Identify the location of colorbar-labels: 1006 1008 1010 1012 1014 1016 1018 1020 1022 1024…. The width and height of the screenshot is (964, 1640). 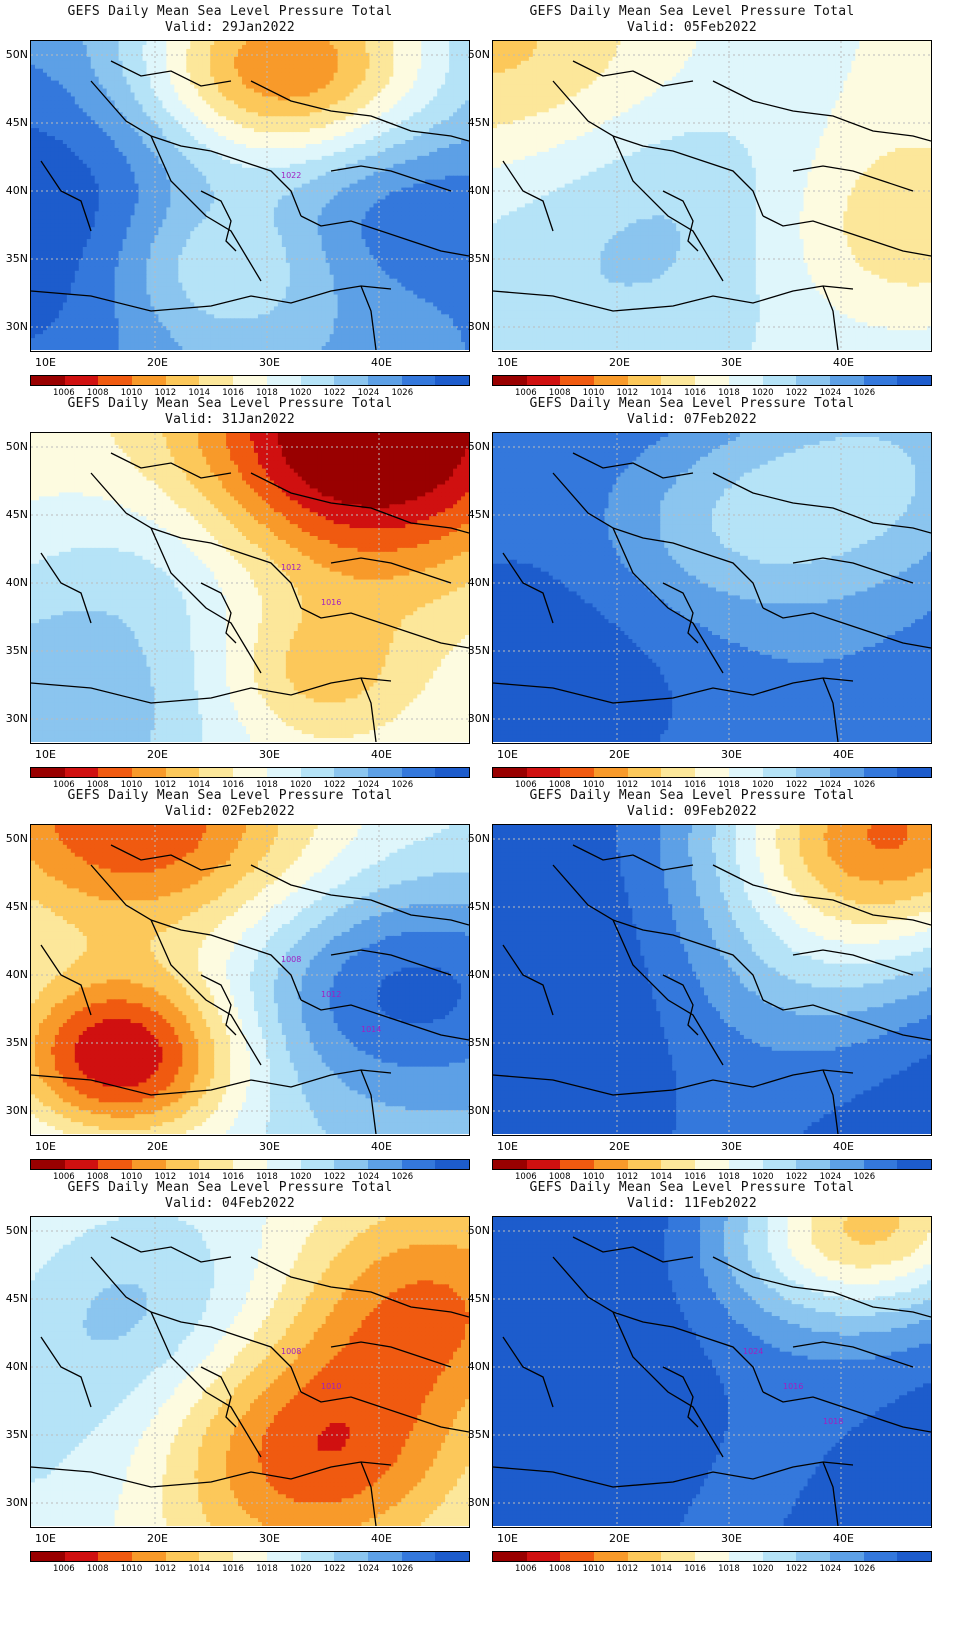
(250, 1570).